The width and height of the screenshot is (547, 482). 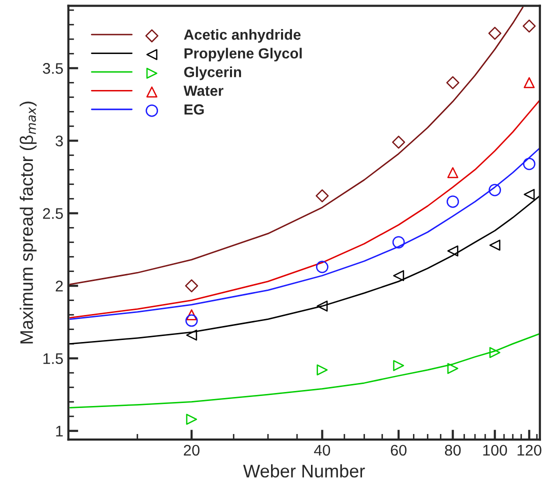 What do you see at coordinates (59, 286) in the screenshot?
I see `y-tick-label: 2` at bounding box center [59, 286].